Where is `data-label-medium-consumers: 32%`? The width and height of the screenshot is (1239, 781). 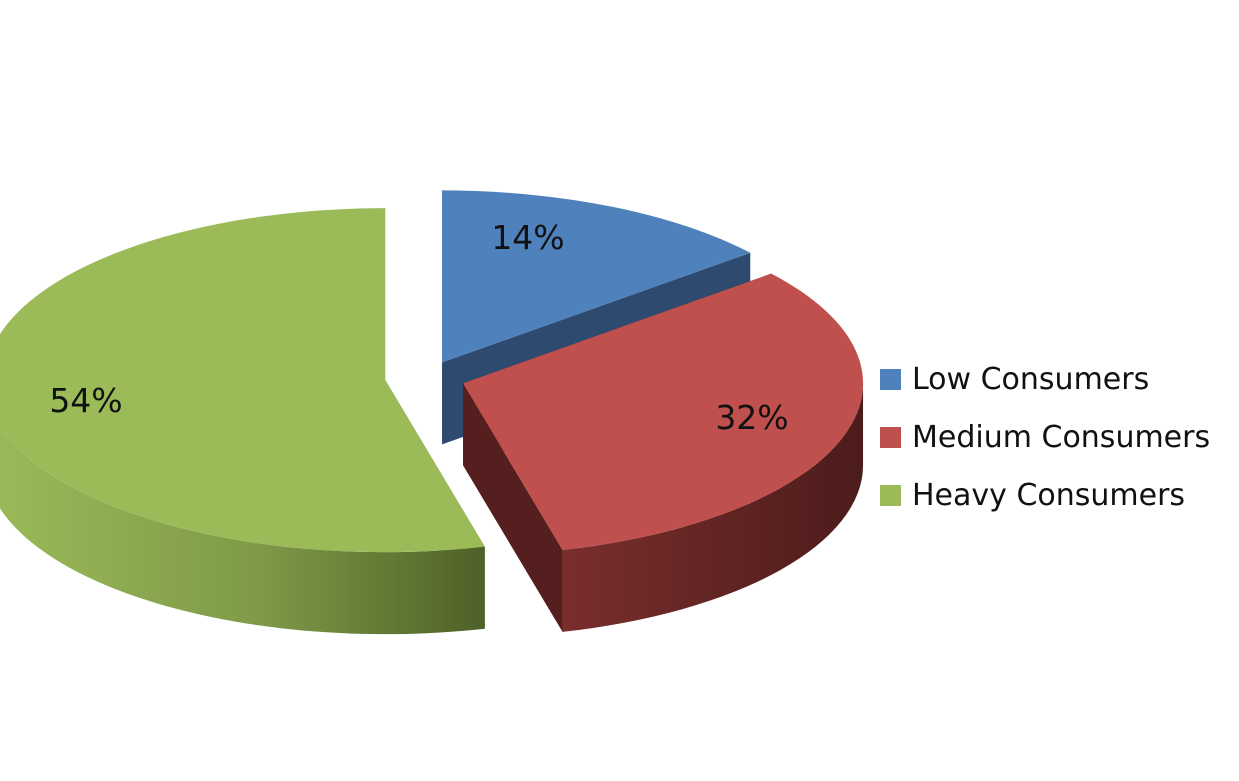
data-label-medium-consumers: 32% is located at coordinates (751, 417).